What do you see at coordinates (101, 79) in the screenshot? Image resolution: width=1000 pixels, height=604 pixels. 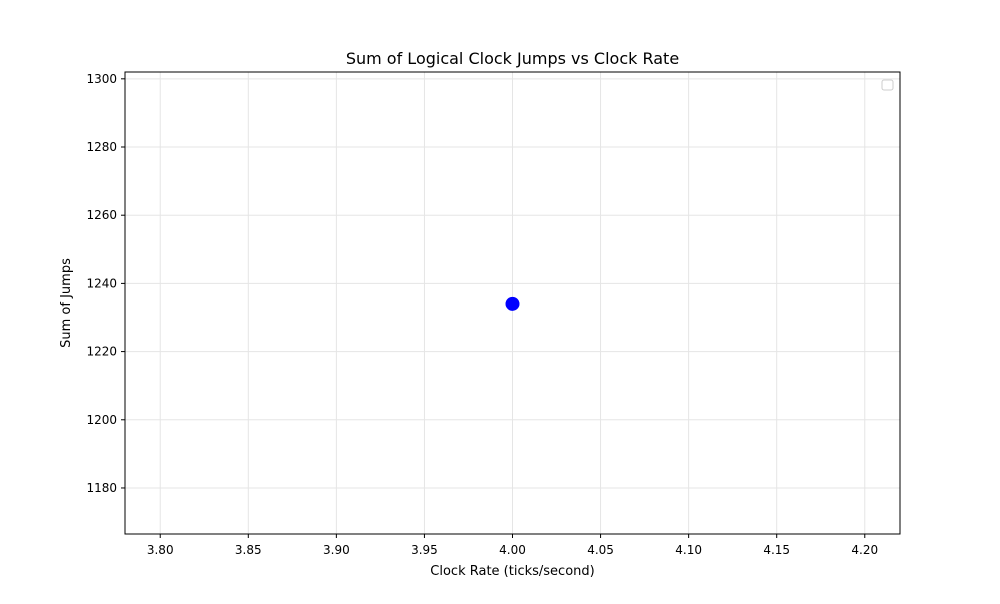 I see `y-tick-label: 1300` at bounding box center [101, 79].